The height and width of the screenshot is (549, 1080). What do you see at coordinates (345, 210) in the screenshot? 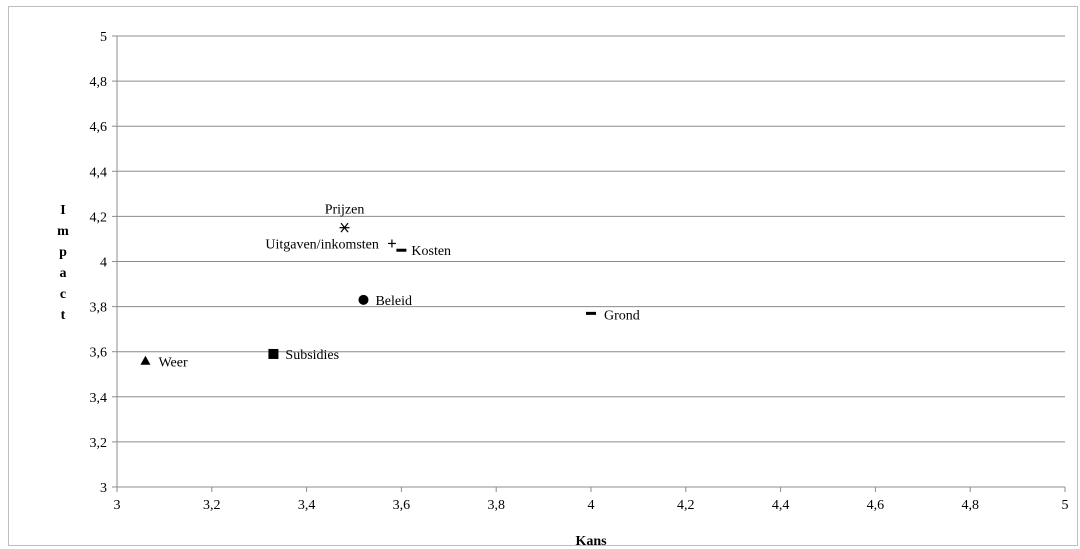
I see `point-label: Prijzen` at bounding box center [345, 210].